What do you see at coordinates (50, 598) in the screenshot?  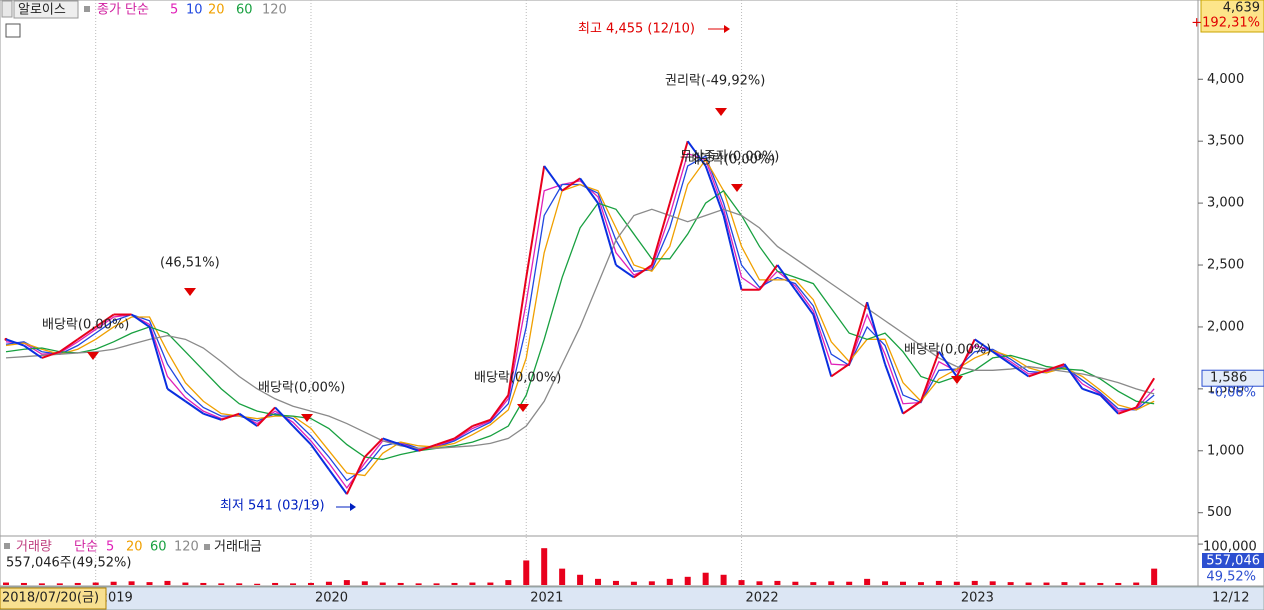 I see `start-date: 2018/07/20(금)` at bounding box center [50, 598].